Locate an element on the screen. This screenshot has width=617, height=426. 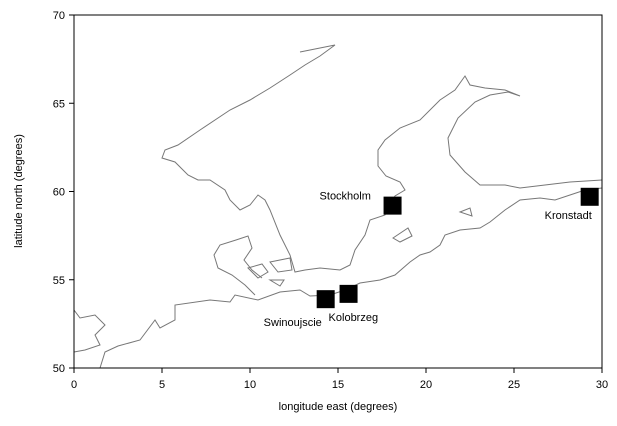
x-tick-label: 30 is located at coordinates (602, 385).